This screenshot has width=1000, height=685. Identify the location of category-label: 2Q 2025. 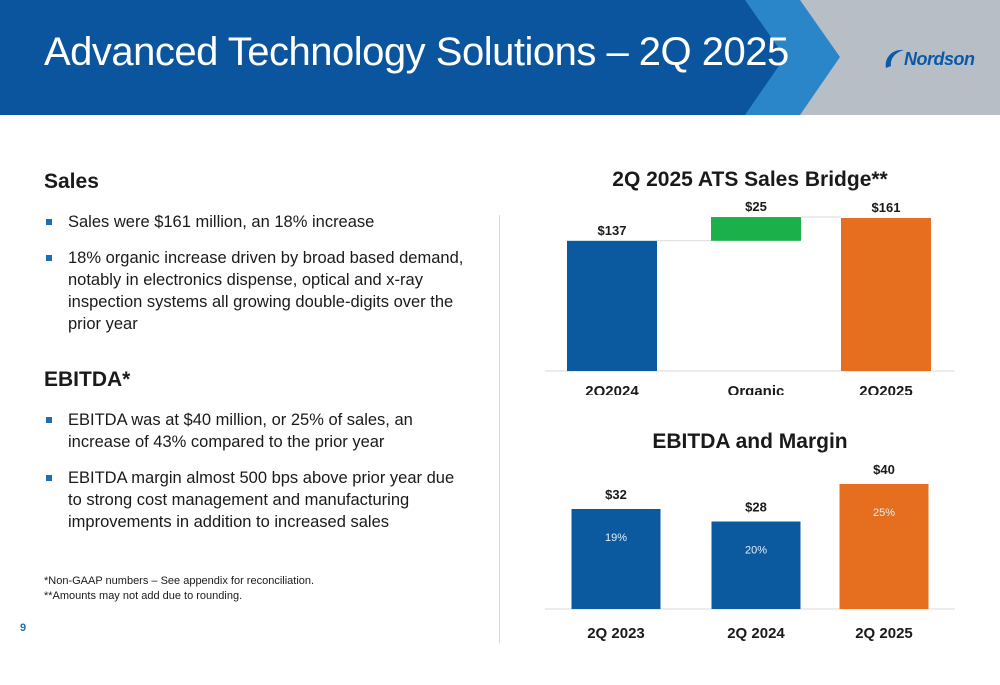
(884, 633).